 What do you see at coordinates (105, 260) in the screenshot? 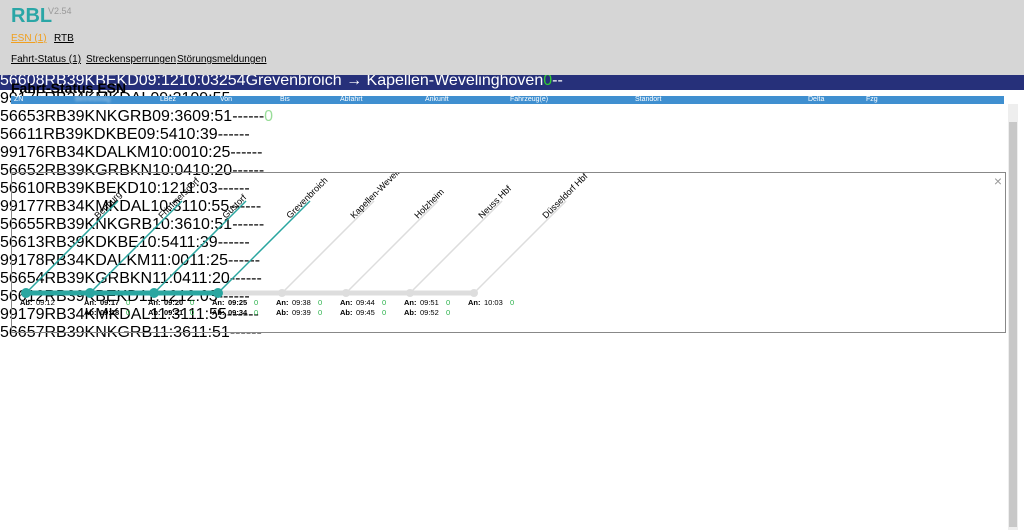
I see `cell-von: KDAL` at bounding box center [105, 260].